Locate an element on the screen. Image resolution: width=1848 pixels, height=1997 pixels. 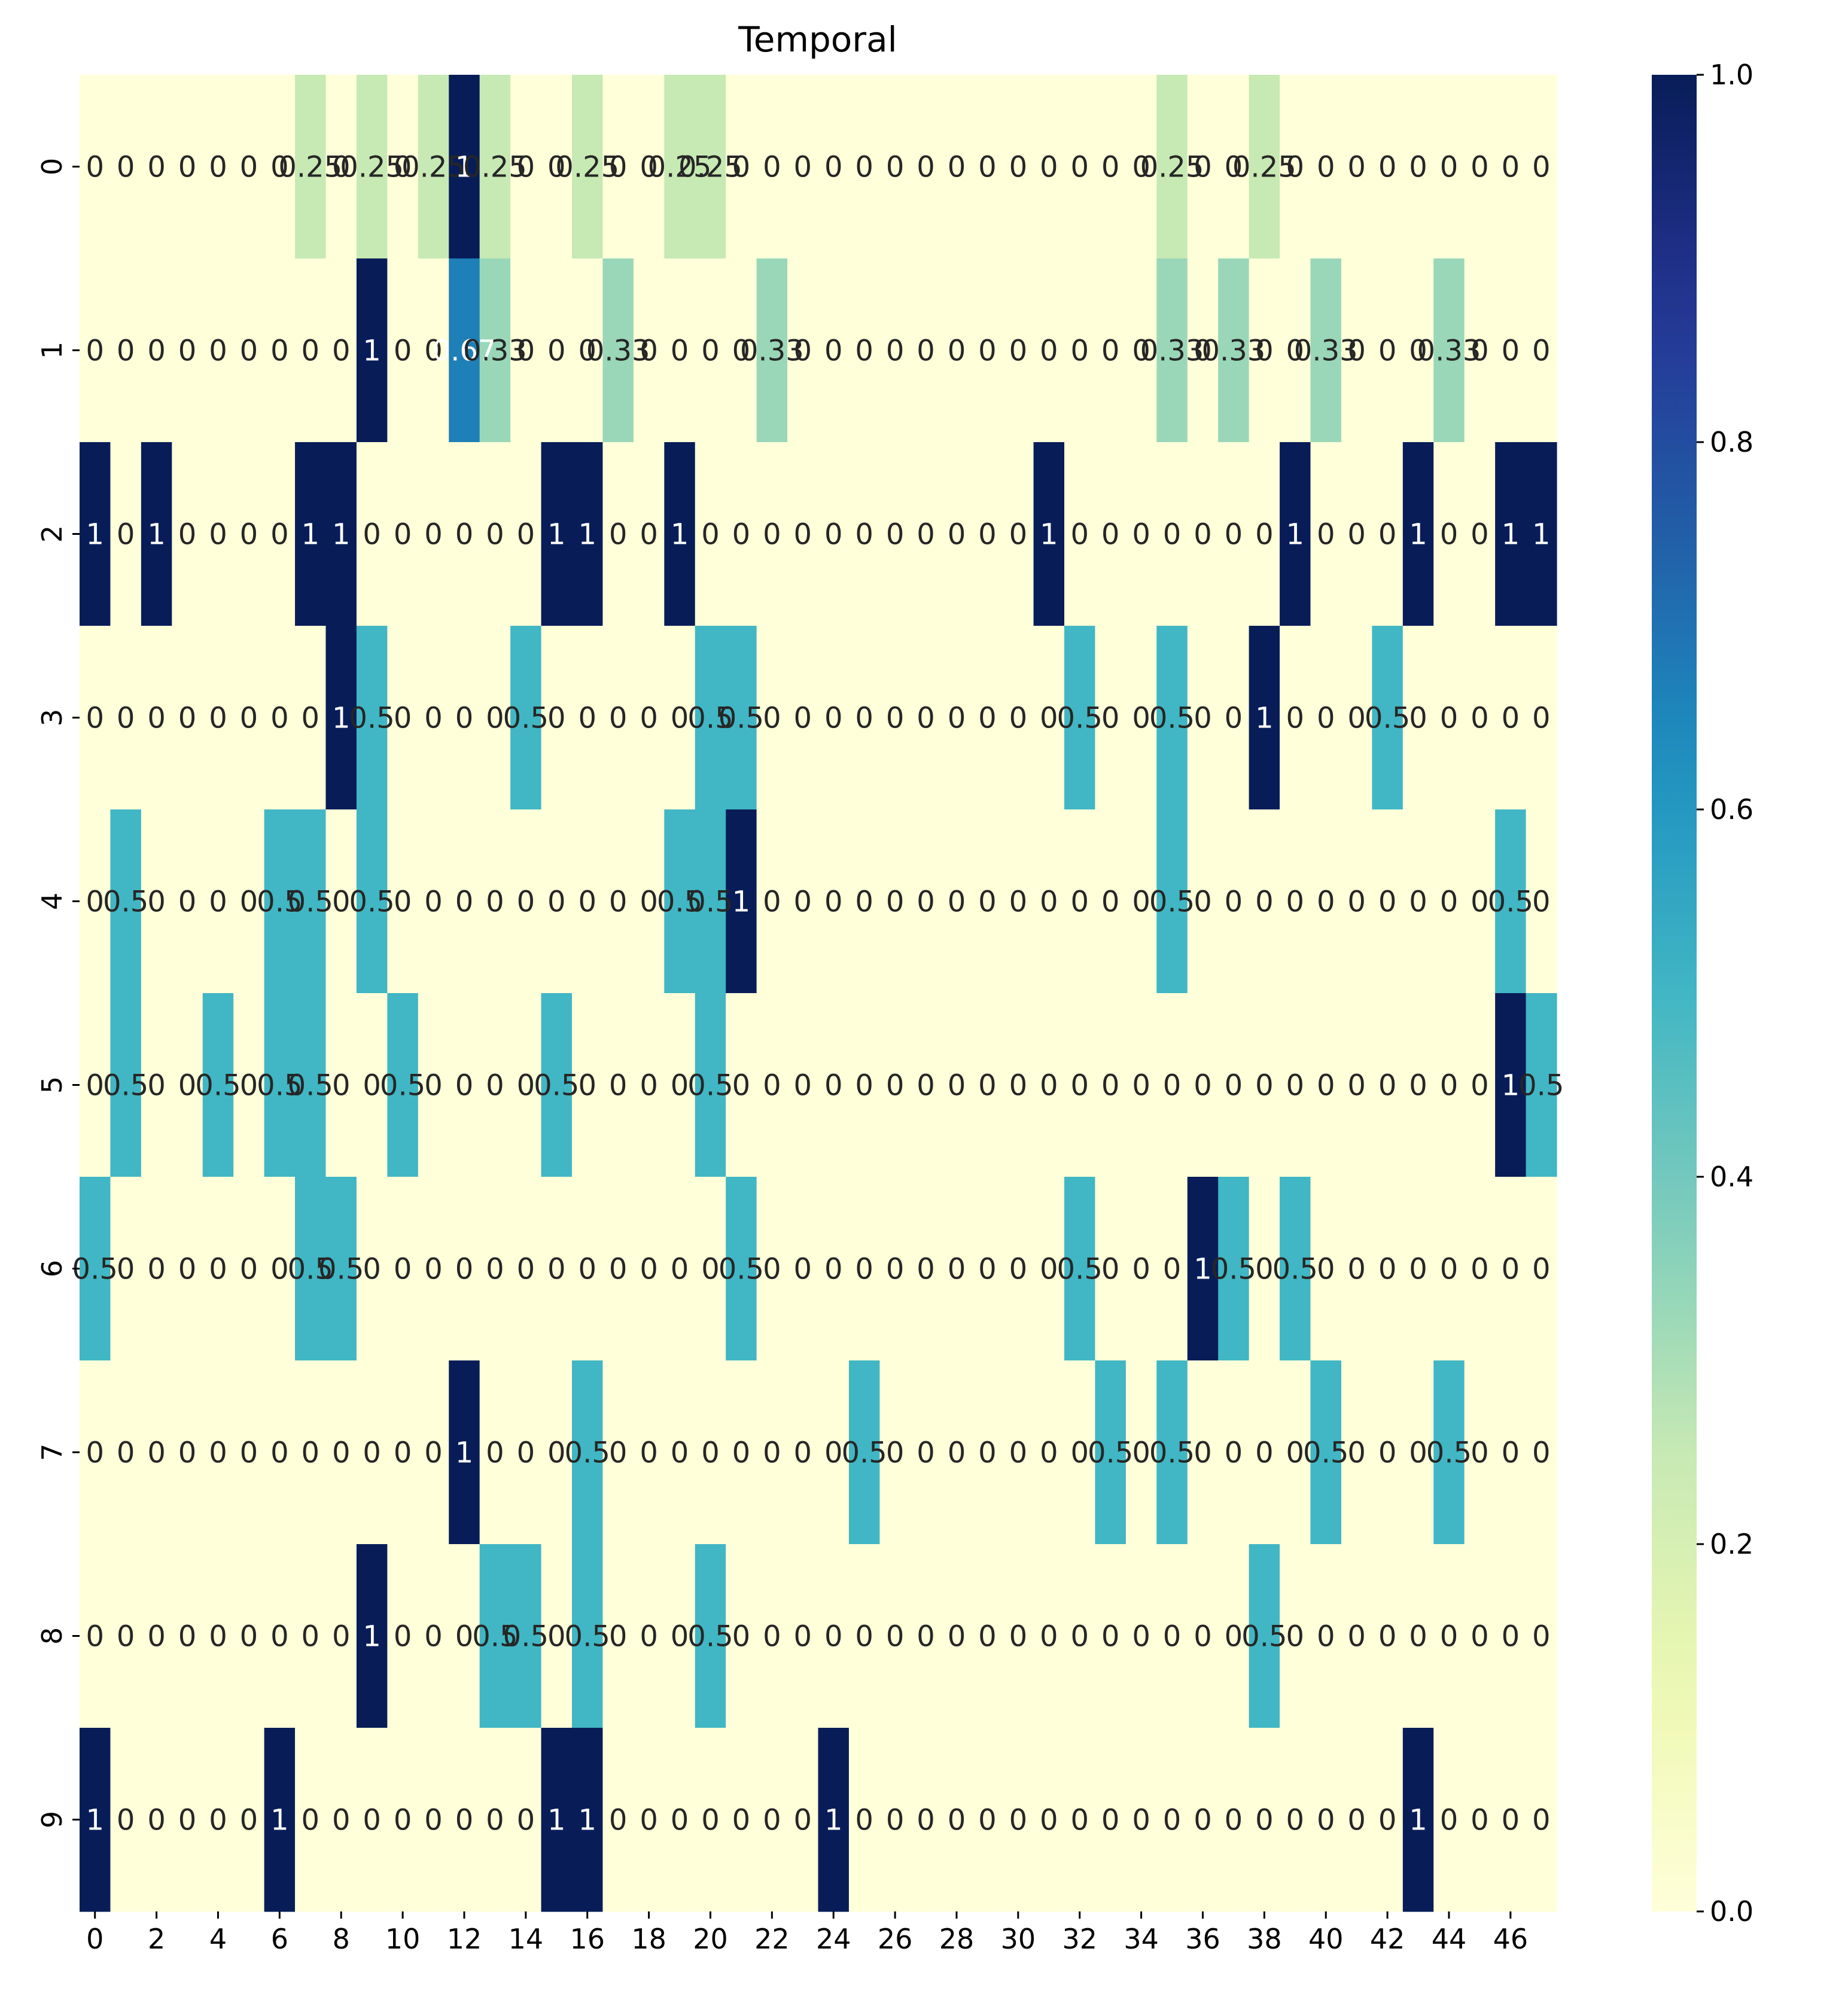
x-tick-label: 30 is located at coordinates (1018, 1939).